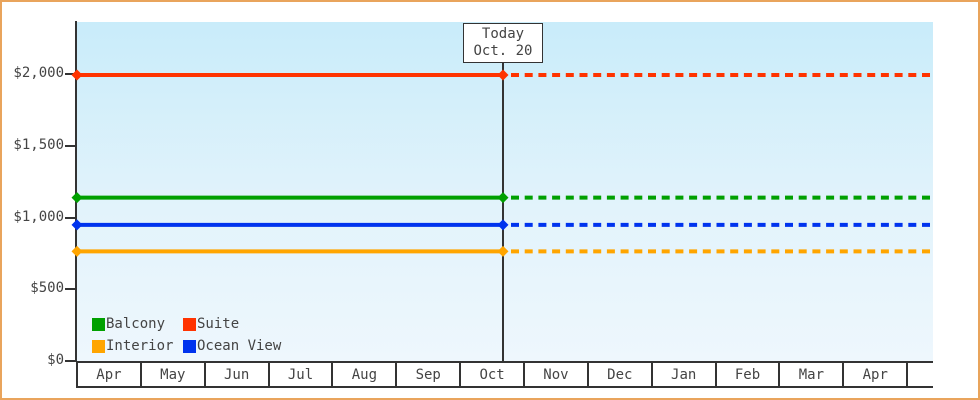  I want to click on month-cell-nov: Nov, so click(557, 374).